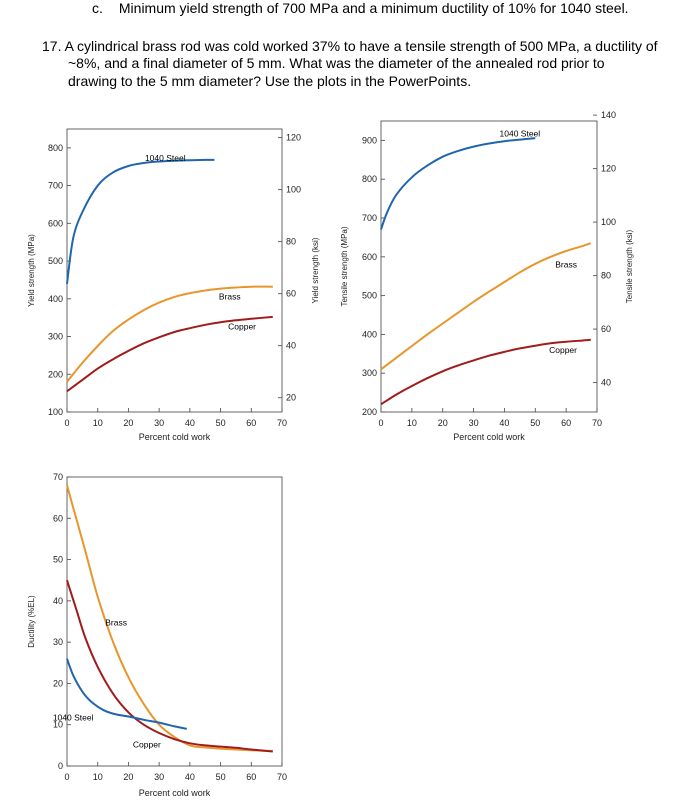 Image resolution: width=700 pixels, height=802 pixels. Describe the element at coordinates (606, 329) in the screenshot. I see `chart-2-right-tick-label: 60` at that location.